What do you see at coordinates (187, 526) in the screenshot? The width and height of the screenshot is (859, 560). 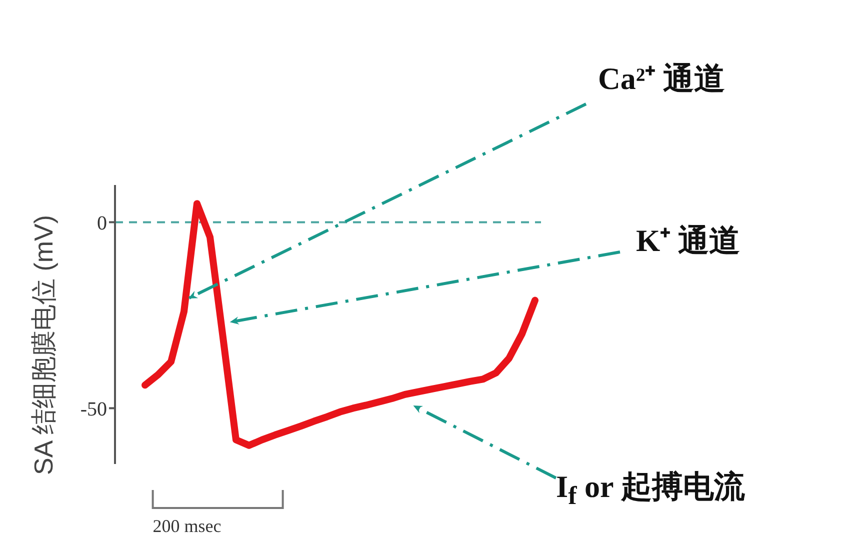 I see `text: 200 msec` at bounding box center [187, 526].